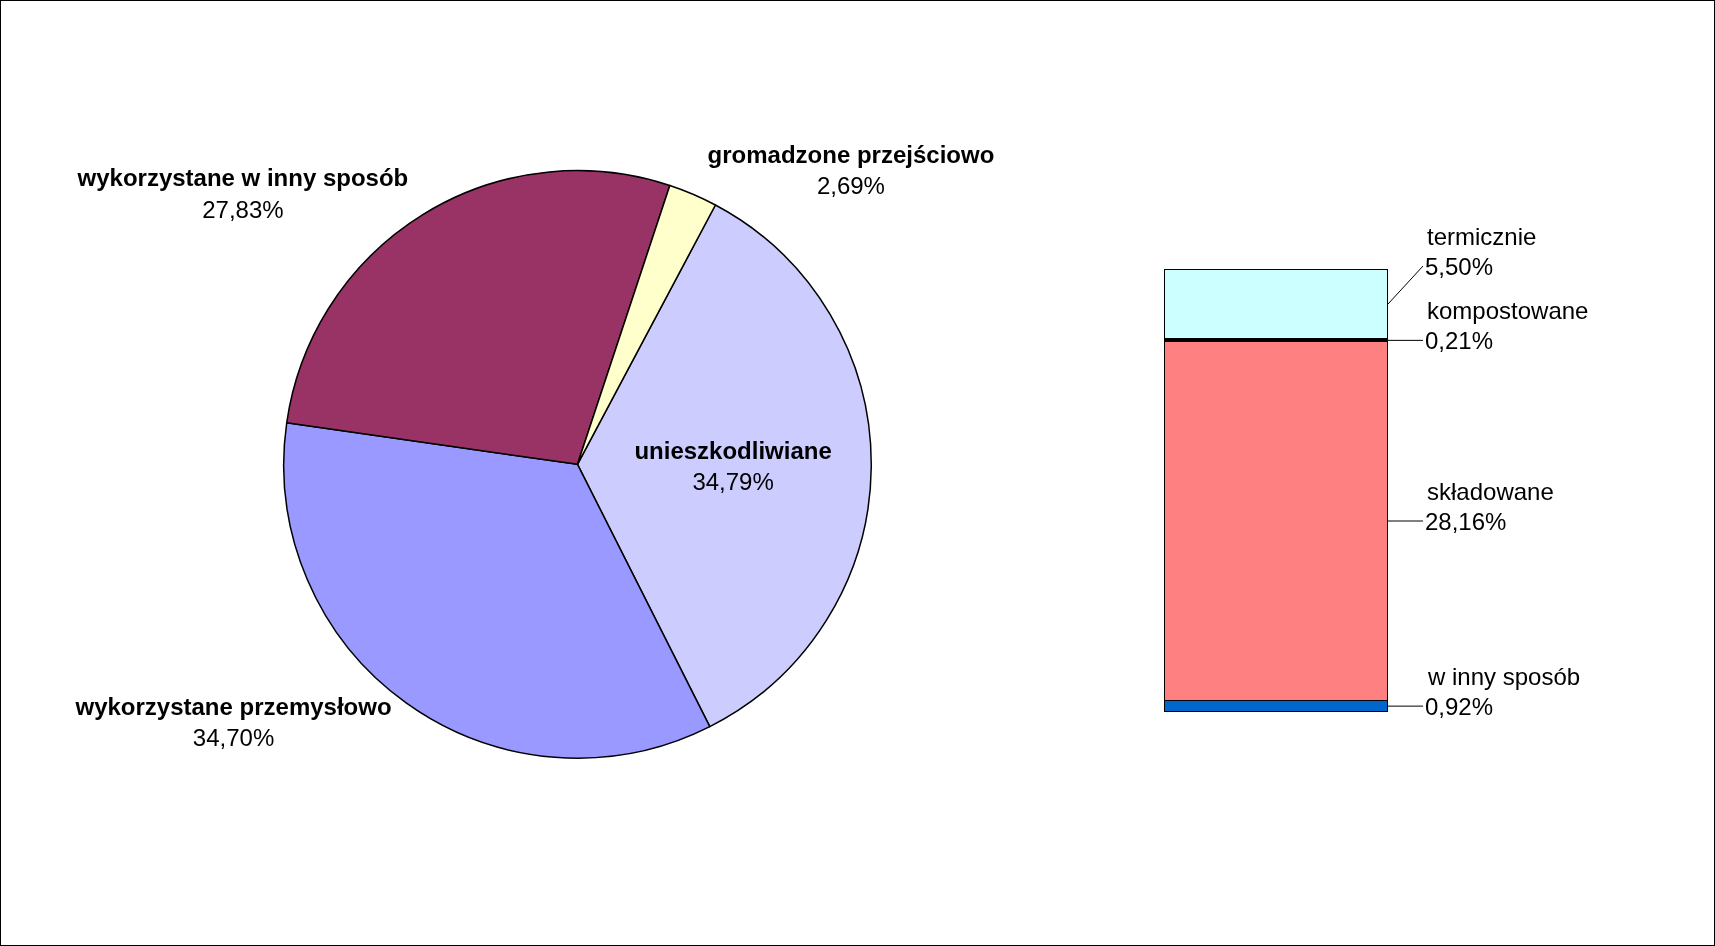 Image resolution: width=1715 pixels, height=946 pixels. Describe the element at coordinates (1508, 310) in the screenshot. I see `series-label: kompostowane` at that location.